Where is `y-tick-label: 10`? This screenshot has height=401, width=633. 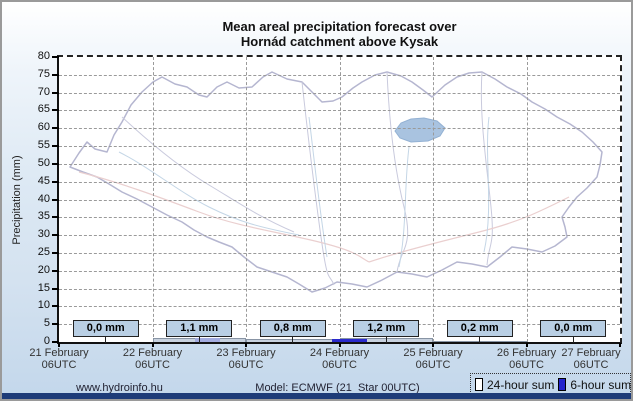
y-tick-label: 10 is located at coordinates (43, 305).